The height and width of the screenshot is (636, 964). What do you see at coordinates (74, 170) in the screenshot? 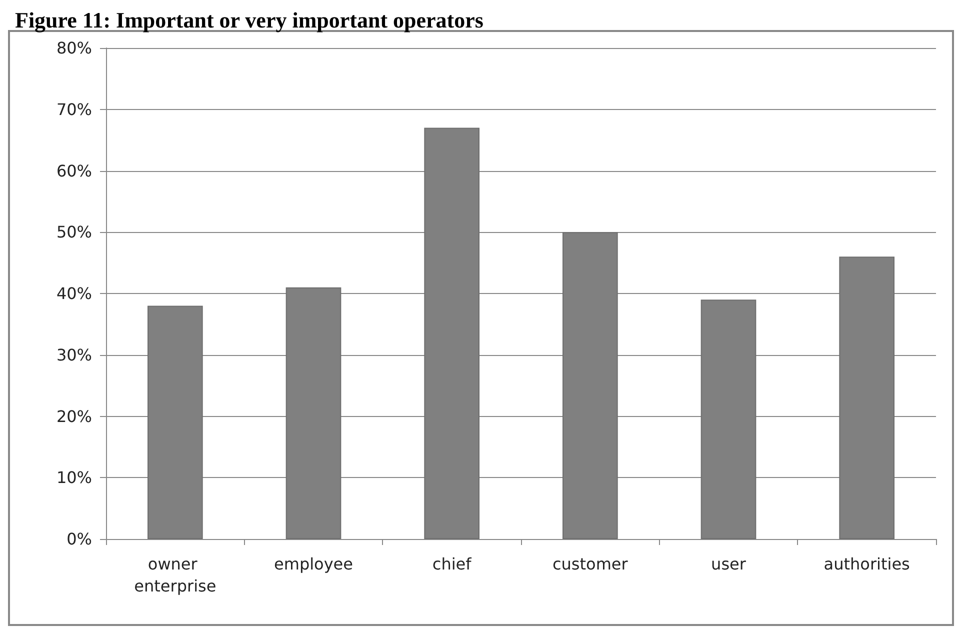
I see `y-tick-label: 60%` at bounding box center [74, 170].